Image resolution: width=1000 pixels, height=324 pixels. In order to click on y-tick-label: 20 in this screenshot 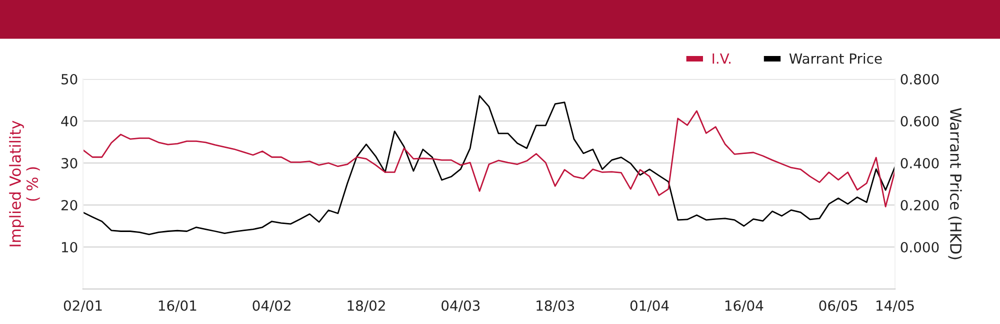, I will do `click(69, 205)`.